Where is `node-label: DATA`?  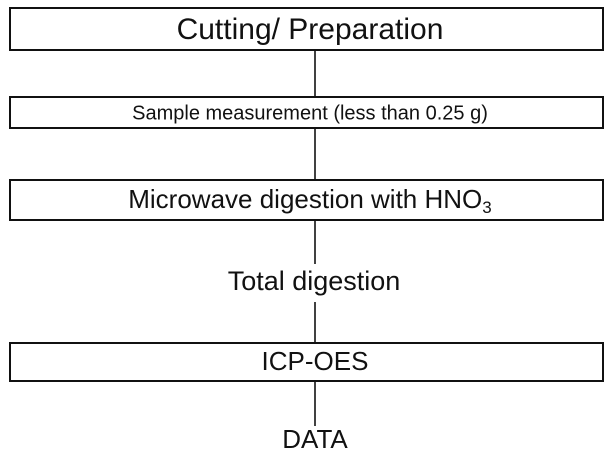 node-label: DATA is located at coordinates (315, 439).